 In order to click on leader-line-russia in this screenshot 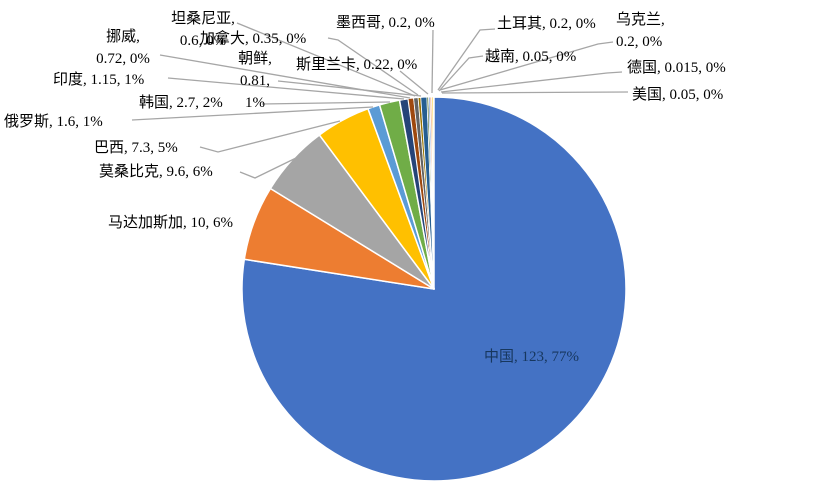, I will do `click(252, 113)`.